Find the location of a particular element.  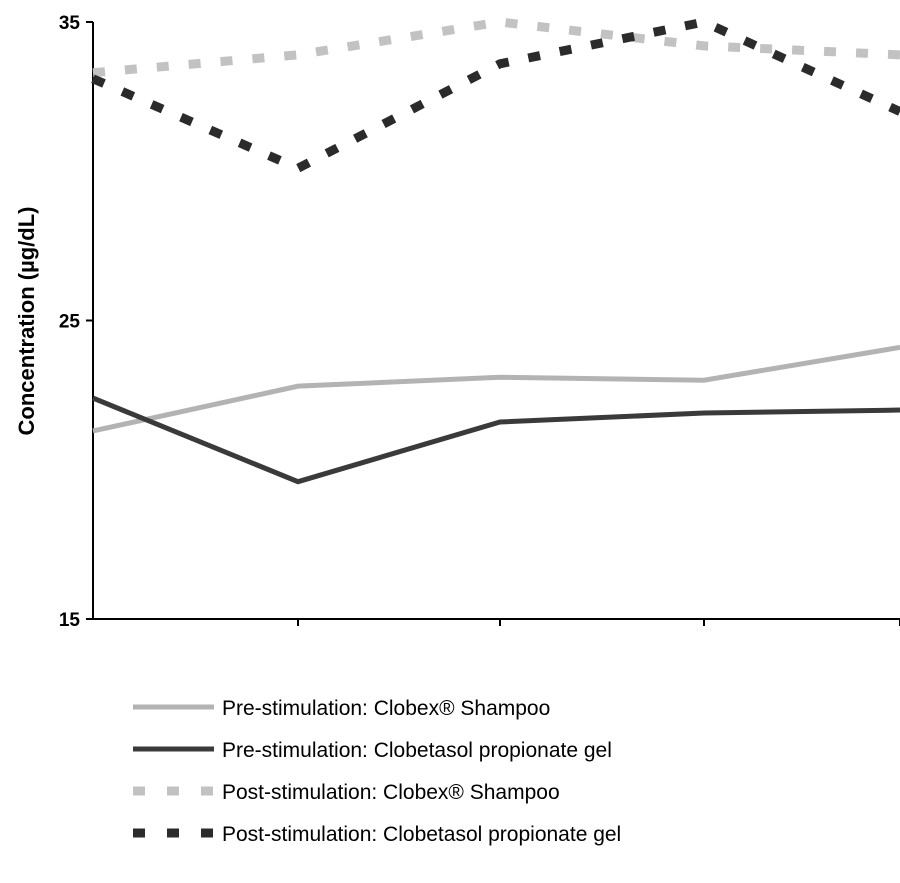

legend-label-3: Post-stimulation: Clobex® Shampoo is located at coordinates (391, 792).